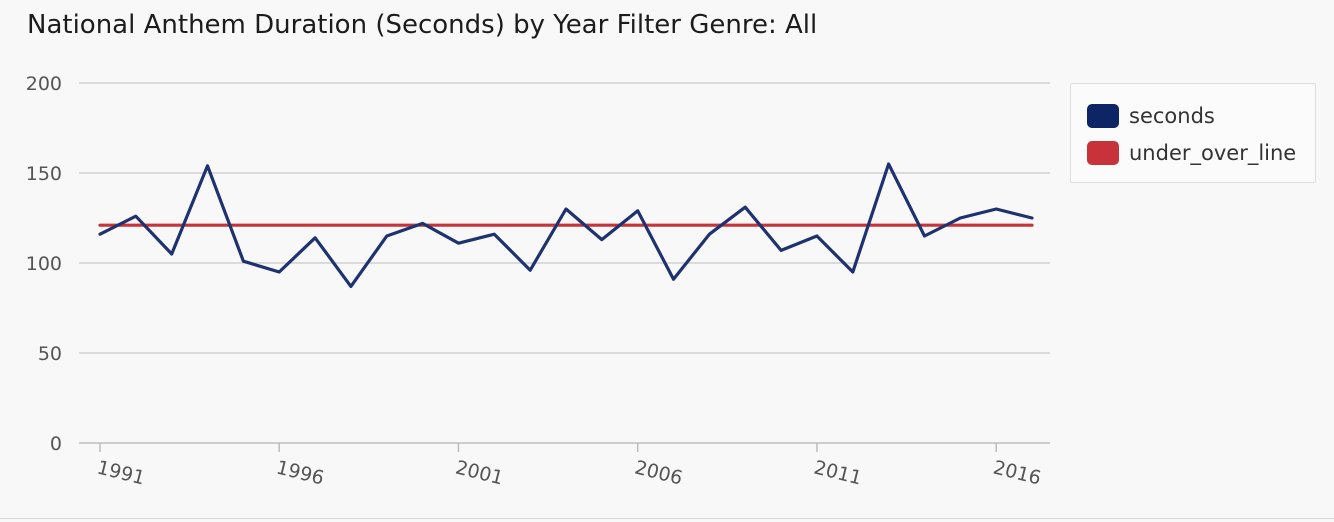 This screenshot has height=522, width=1334. What do you see at coordinates (44, 174) in the screenshot?
I see `y-tick-label: 150` at bounding box center [44, 174].